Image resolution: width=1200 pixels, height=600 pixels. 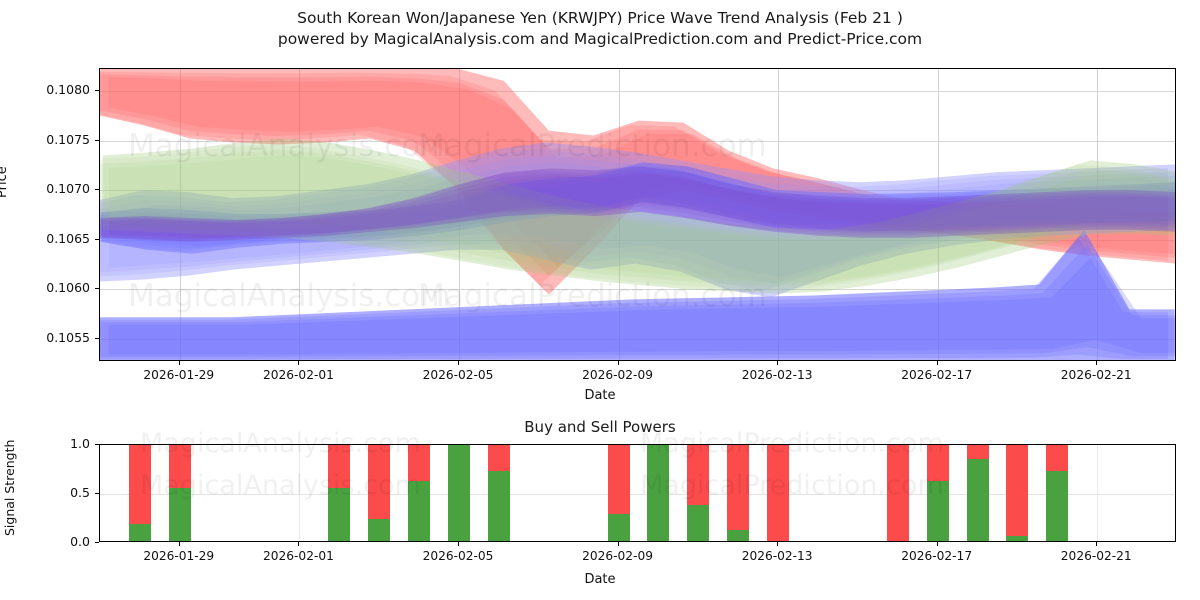 I want to click on price-band-mid-blue-core, so click(x=638, y=208).